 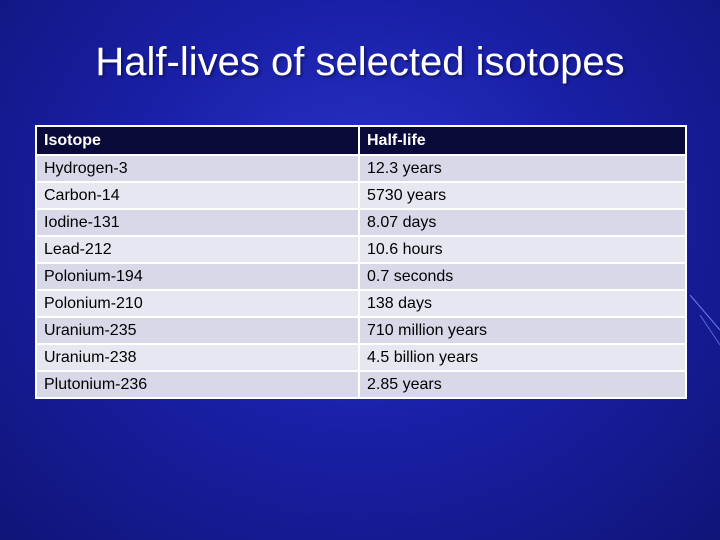 What do you see at coordinates (197, 303) in the screenshot?
I see `isotope-cell: Polonium-210` at bounding box center [197, 303].